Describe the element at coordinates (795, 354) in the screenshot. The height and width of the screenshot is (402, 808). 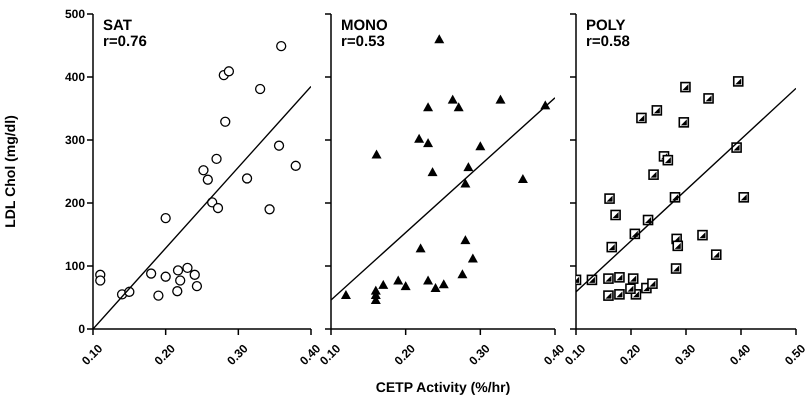
I see `x-tick-label: 0.50` at that location.